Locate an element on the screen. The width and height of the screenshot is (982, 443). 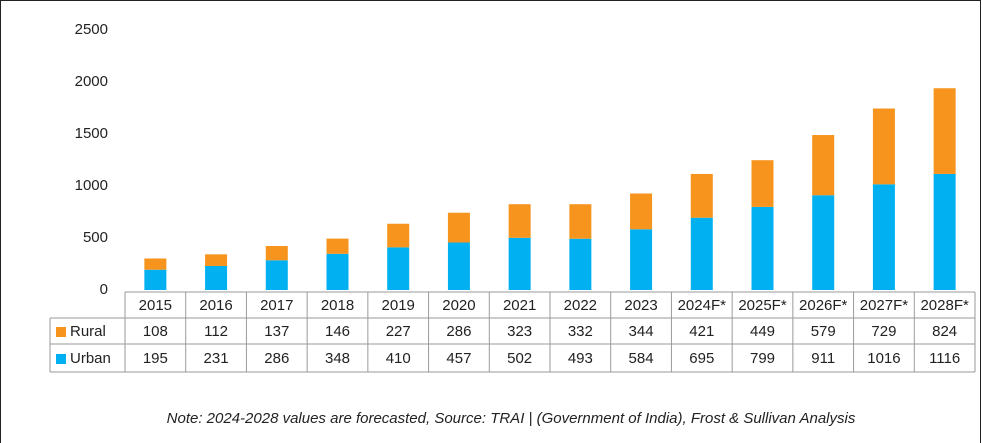
table-value: 344 is located at coordinates (641, 331).